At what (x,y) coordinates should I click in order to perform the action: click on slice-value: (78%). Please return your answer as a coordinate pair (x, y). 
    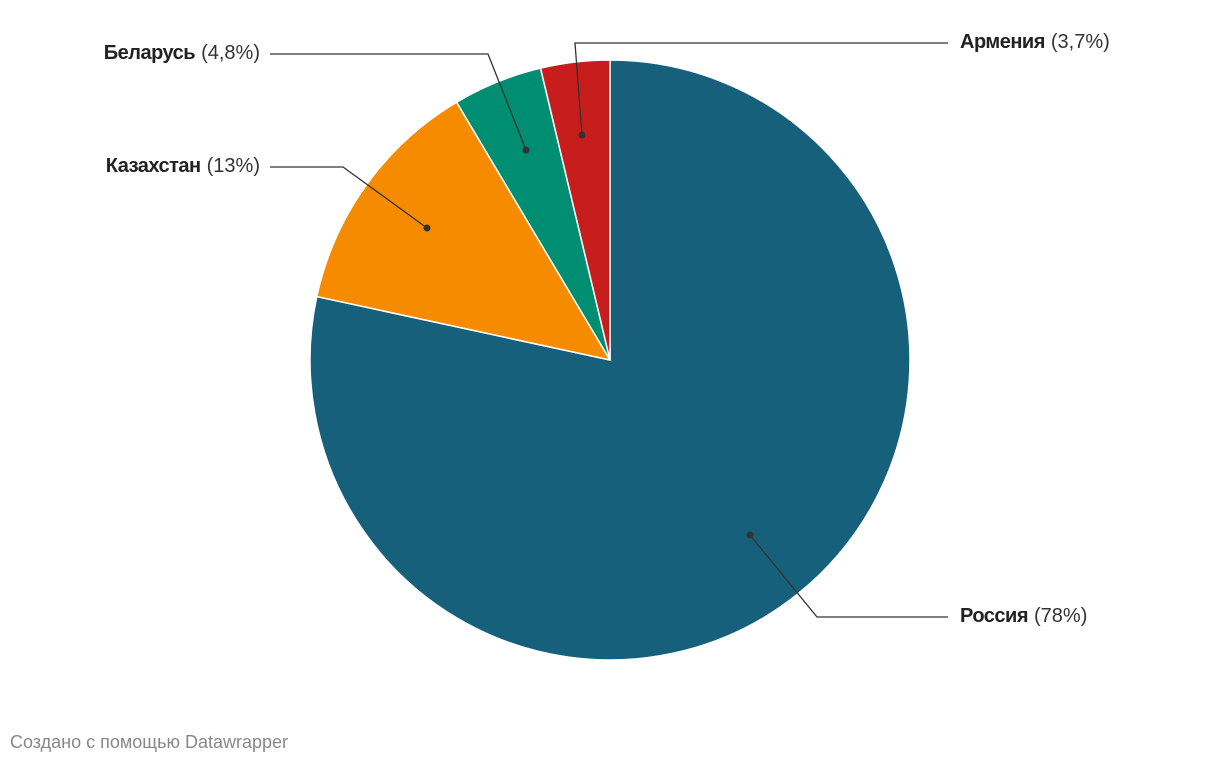
    Looking at the image, I should click on (1060, 616).